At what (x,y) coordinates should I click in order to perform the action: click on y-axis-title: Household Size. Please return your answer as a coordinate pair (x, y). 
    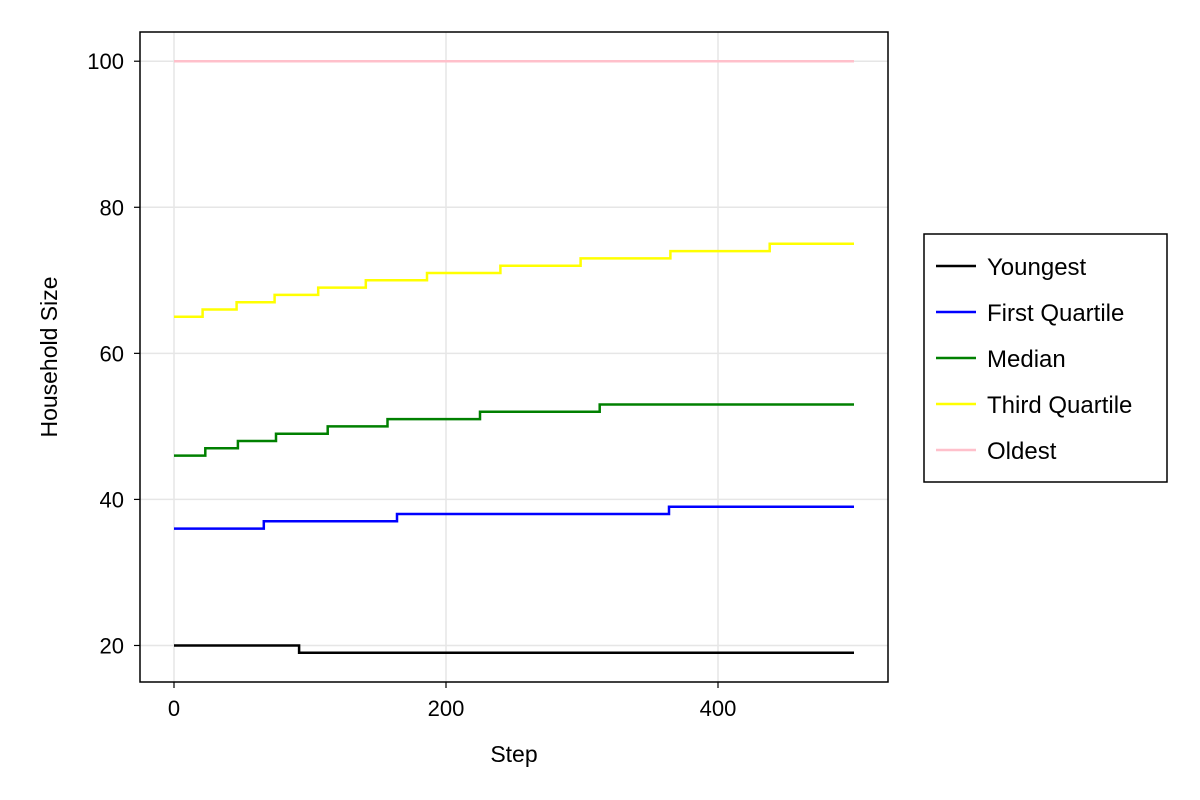
    Looking at the image, I should click on (49, 356).